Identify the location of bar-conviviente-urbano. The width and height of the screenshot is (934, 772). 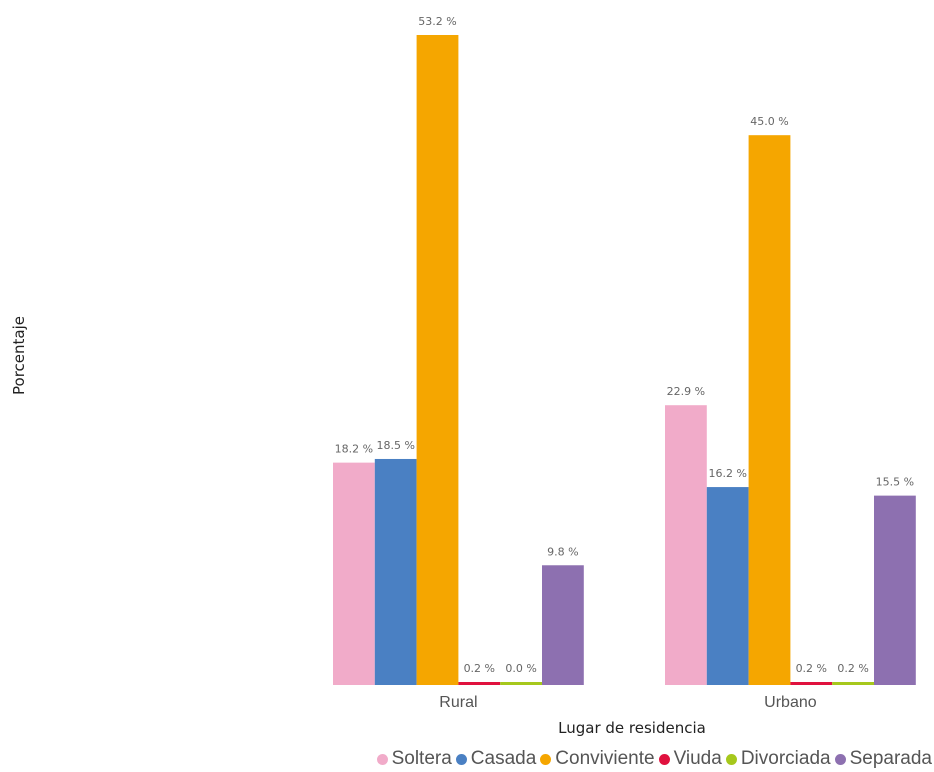
(769, 410).